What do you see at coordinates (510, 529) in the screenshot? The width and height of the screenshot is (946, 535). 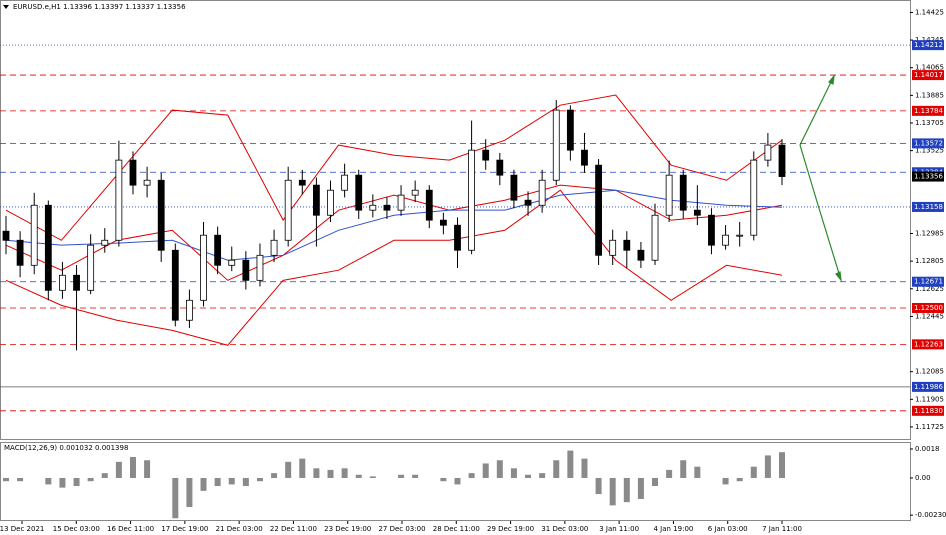 I see `x-tick-label: 29 Dec 19:00` at bounding box center [510, 529].